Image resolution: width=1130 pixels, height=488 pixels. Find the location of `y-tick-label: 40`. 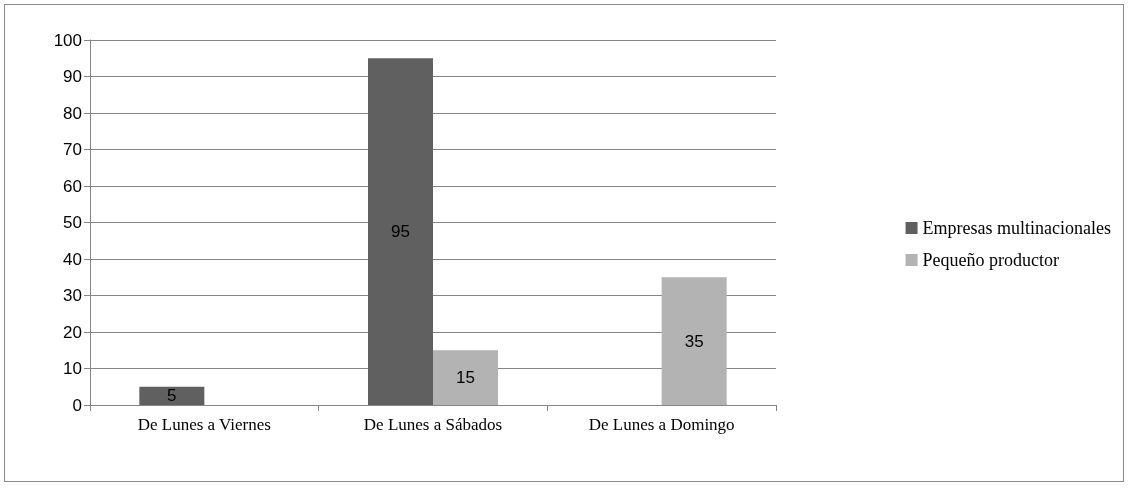

y-tick-label: 40 is located at coordinates (72, 259).